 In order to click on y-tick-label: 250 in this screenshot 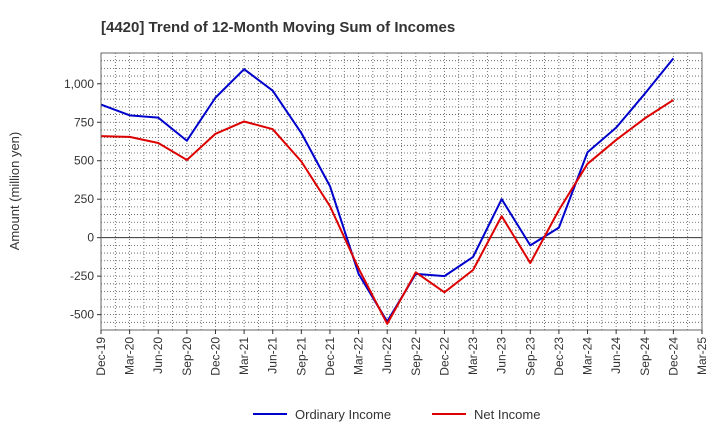, I will do `click(84, 199)`.